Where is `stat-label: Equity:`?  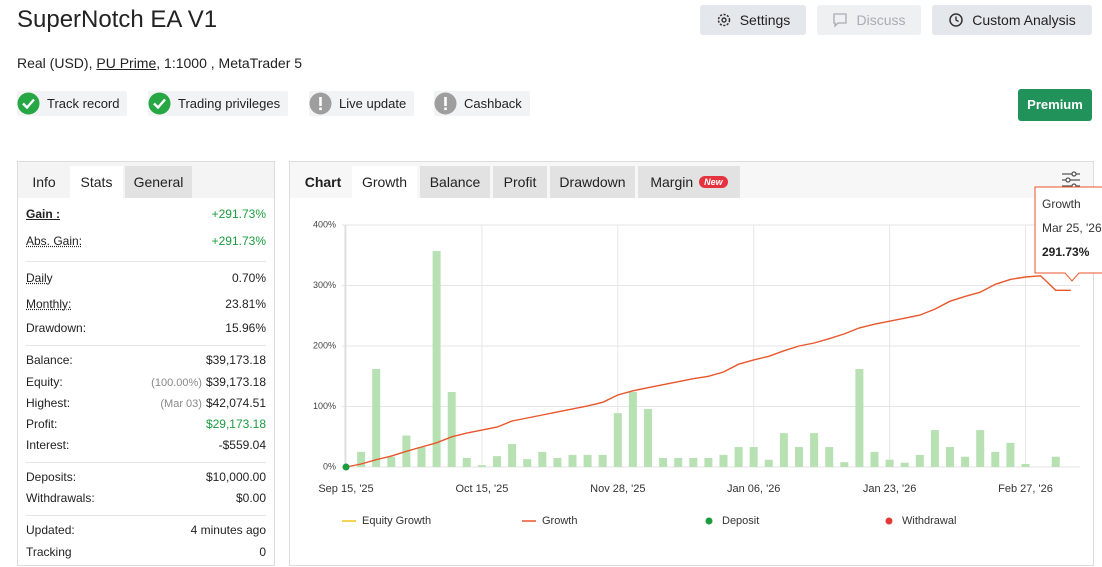
stat-label: Equity: is located at coordinates (44, 382).